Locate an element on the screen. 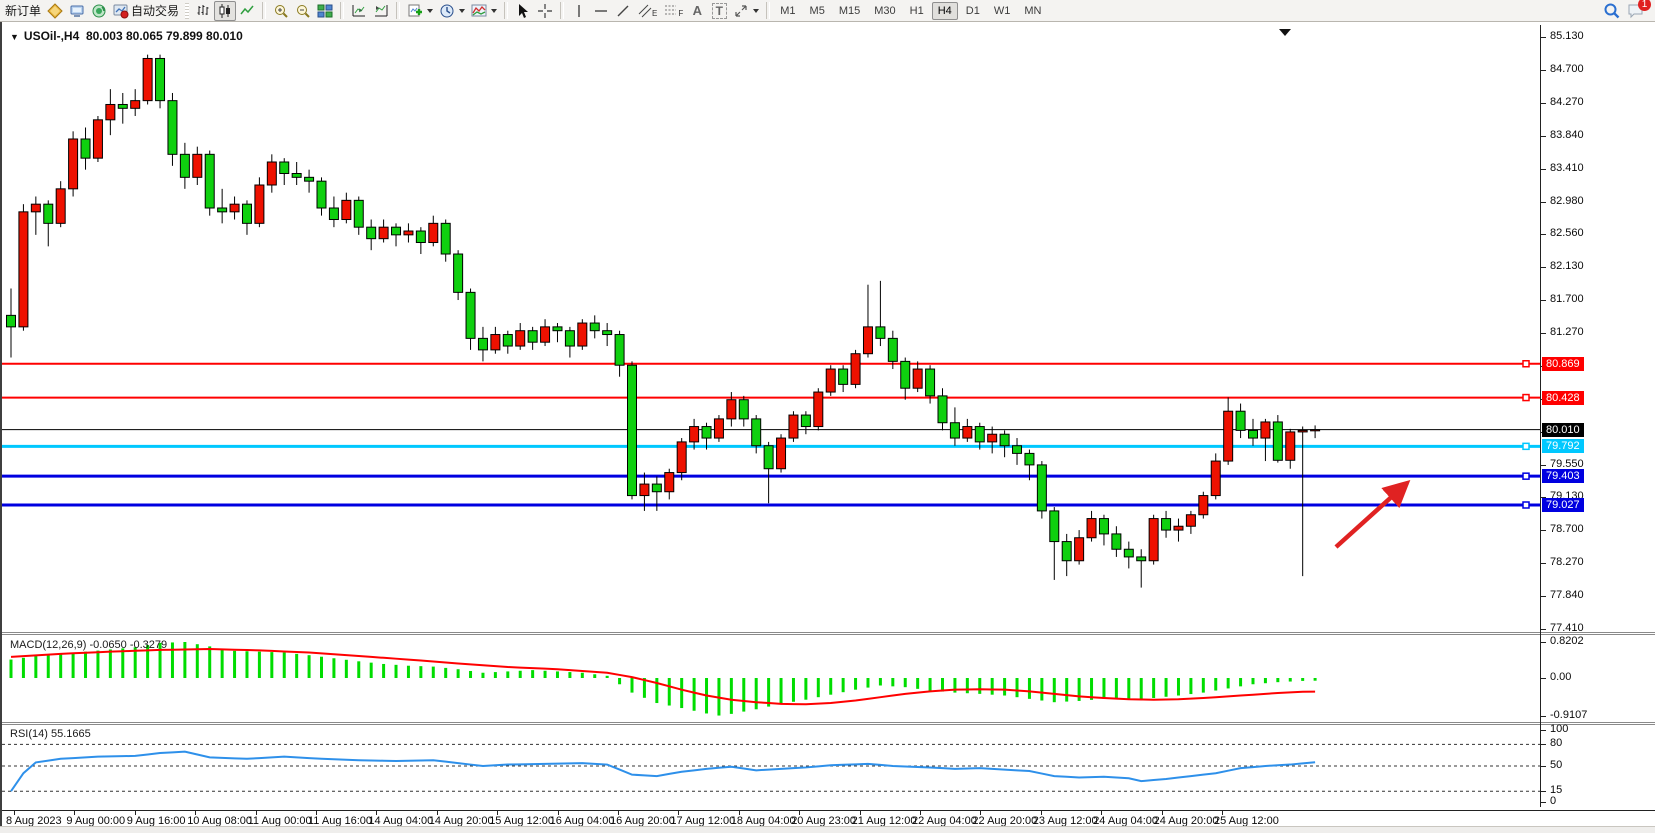 The image size is (1655, 833). price-tick-label: 81.700 is located at coordinates (1567, 299).